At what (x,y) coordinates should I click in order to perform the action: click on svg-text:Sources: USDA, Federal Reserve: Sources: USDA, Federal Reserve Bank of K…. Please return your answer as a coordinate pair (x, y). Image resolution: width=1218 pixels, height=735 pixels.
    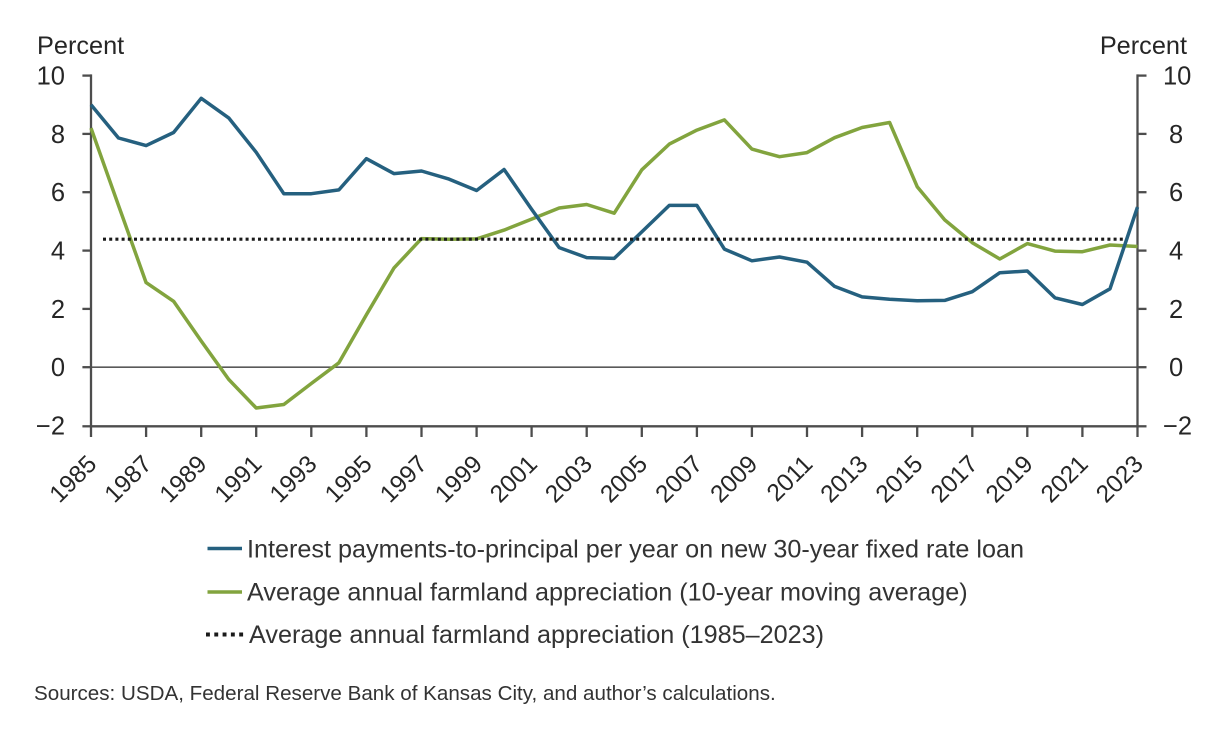
    Looking at the image, I should click on (405, 693).